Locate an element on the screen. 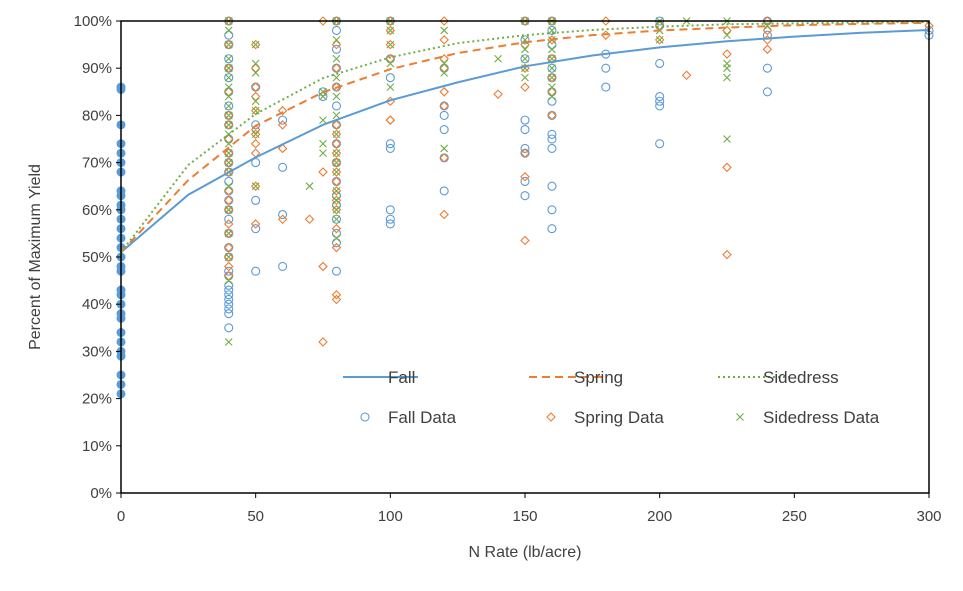 The image size is (963, 591). y-axis-label: Percent of Maximum Yield is located at coordinates (35, 257).